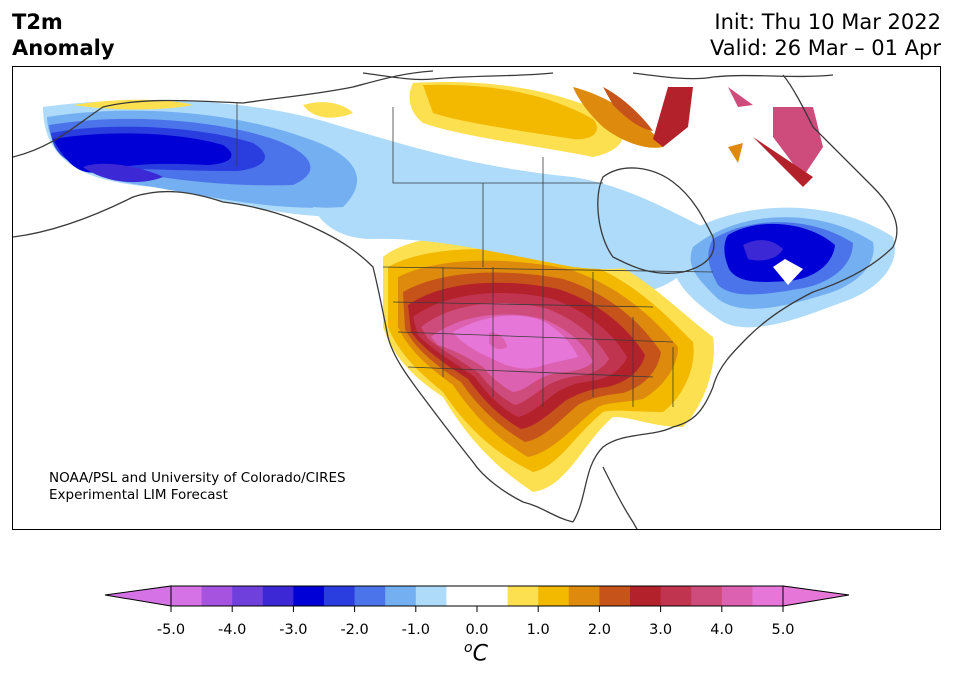 The height and width of the screenshot is (680, 953). Describe the element at coordinates (783, 267) in the screenshot. I see `cold-anomaly-quebec` at that location.